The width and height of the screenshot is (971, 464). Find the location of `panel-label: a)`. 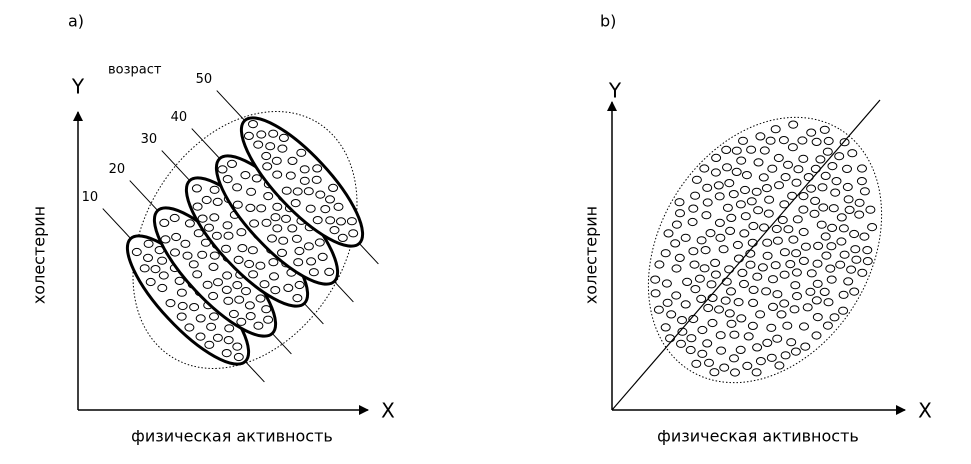

panel-label: a) is located at coordinates (76, 21).